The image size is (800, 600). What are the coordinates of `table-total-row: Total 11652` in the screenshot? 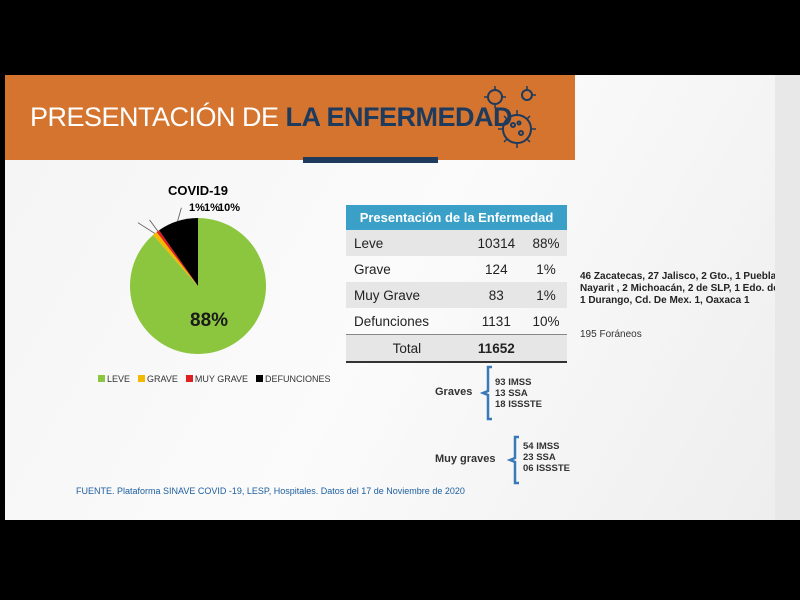 It's located at (456, 348).